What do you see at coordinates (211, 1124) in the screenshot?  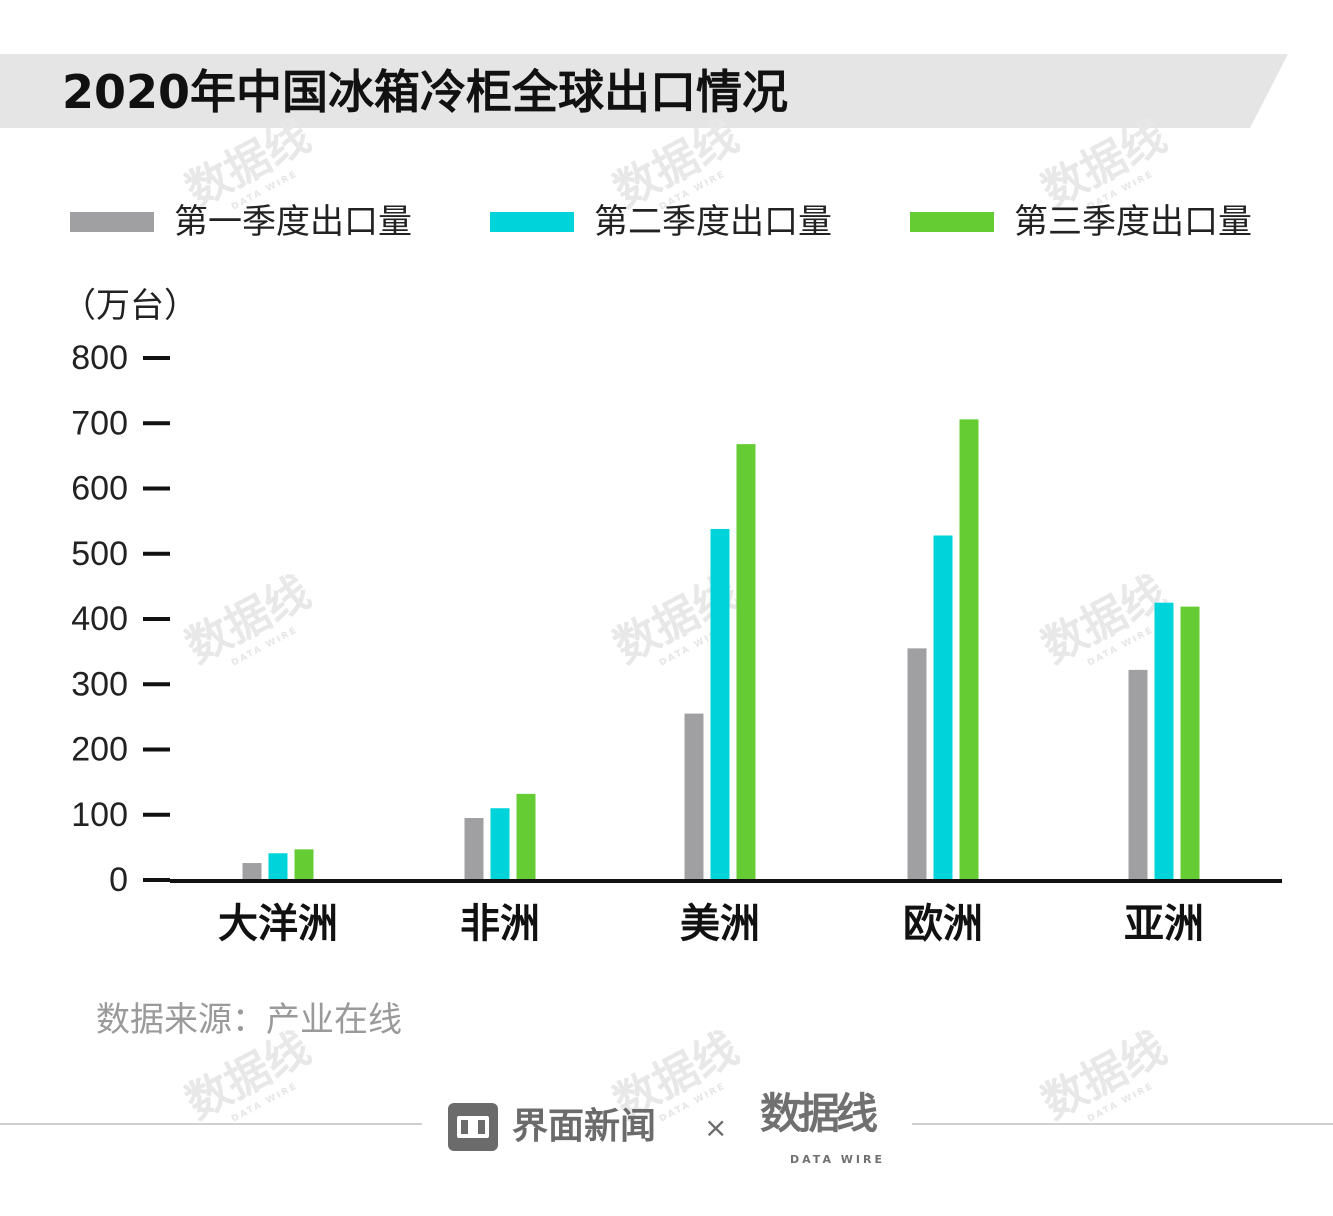 I see `footer-divider-left` at bounding box center [211, 1124].